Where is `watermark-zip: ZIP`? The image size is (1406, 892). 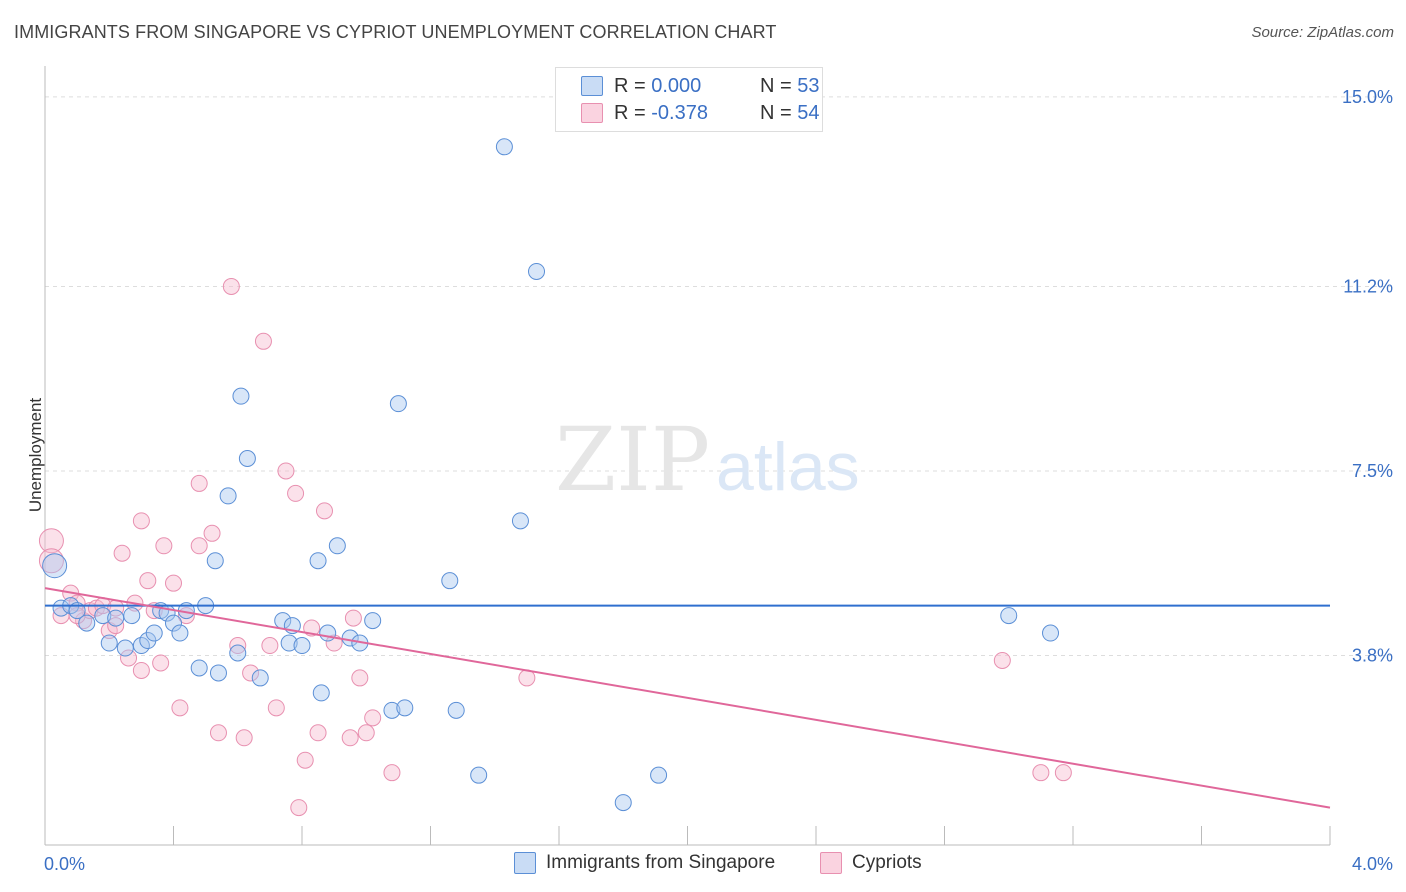 watermark-zip: ZIP is located at coordinates (632, 459).